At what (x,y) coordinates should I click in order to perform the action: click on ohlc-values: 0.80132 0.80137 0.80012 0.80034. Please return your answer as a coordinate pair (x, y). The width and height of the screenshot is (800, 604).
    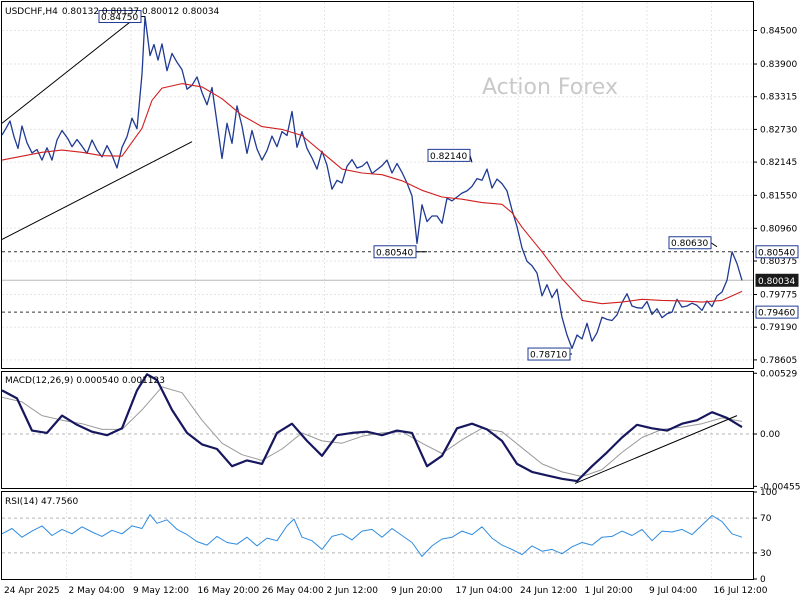
    Looking at the image, I should click on (141, 12).